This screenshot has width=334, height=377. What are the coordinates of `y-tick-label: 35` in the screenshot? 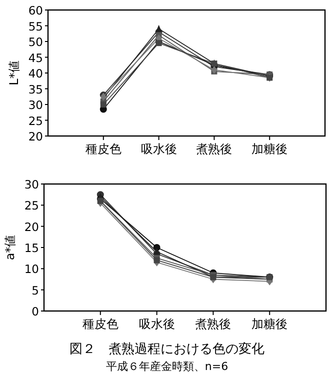 It's located at (35, 89).